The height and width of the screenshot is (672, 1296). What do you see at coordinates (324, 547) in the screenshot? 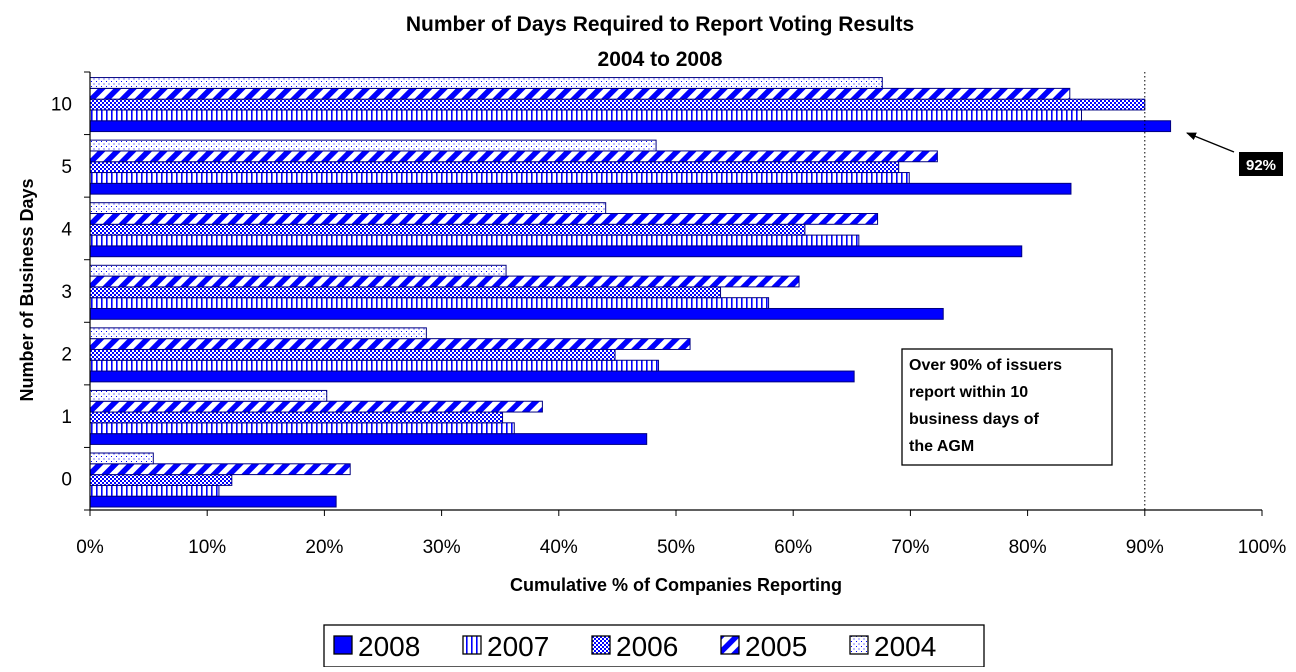
I see `x-tick-label: 20%` at bounding box center [324, 547].